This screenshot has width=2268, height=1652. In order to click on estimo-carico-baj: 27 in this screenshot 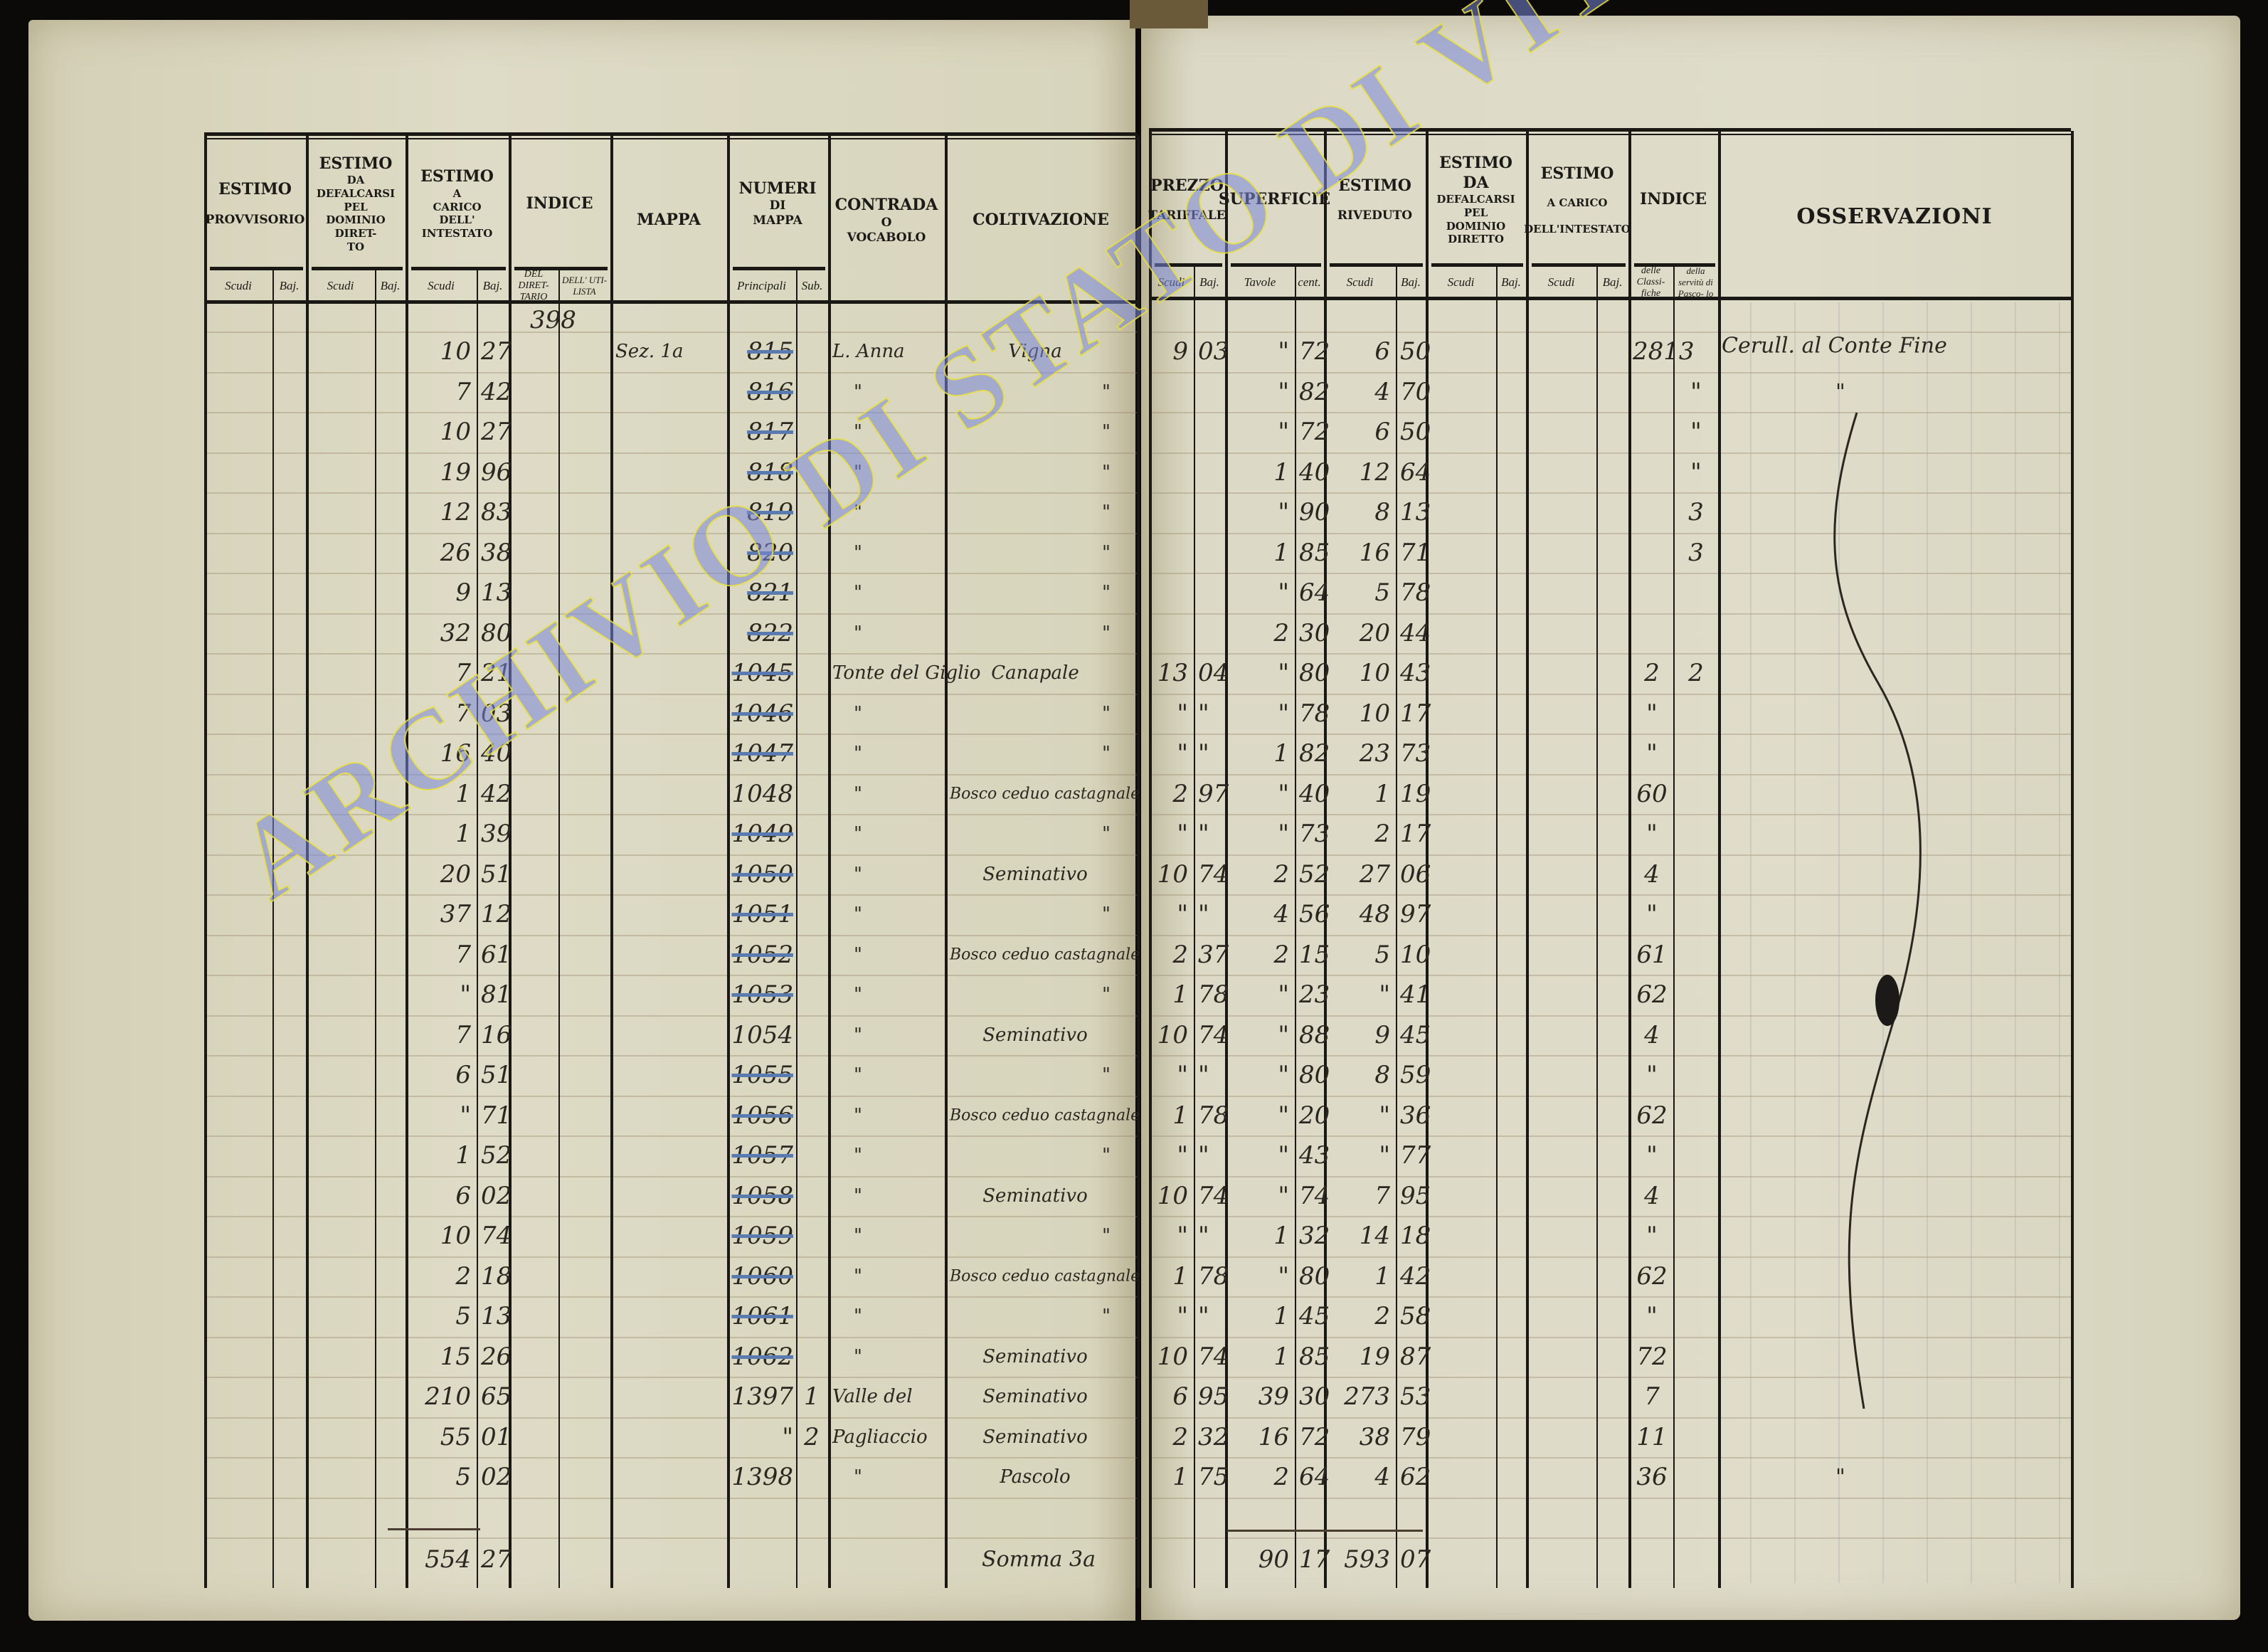, I will do `click(497, 432)`.